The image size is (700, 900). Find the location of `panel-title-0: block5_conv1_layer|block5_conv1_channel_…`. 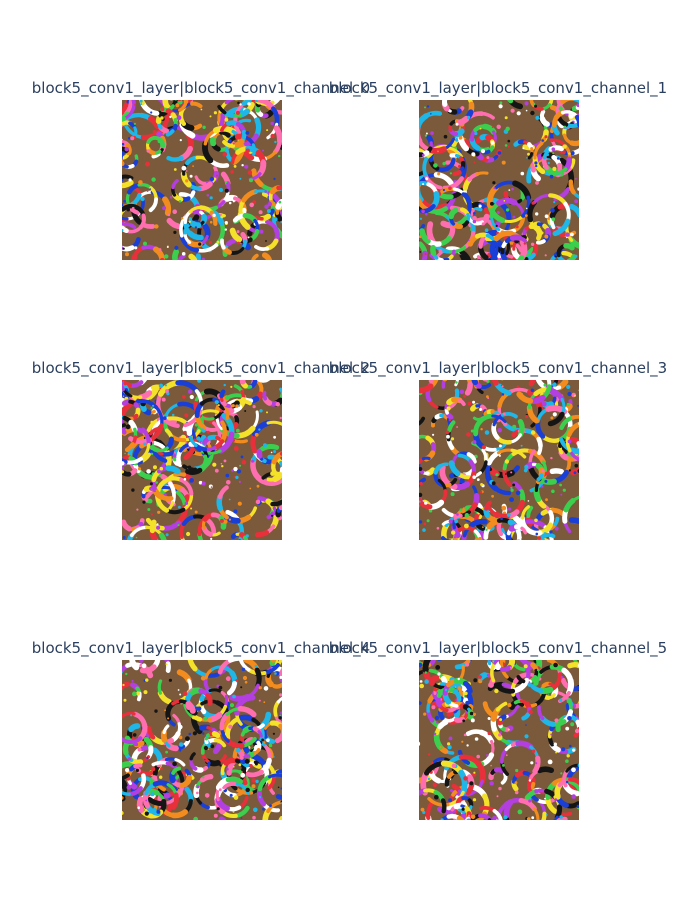

panel-title-0: block5_conv1_layer|block5_conv1_channel_… is located at coordinates (201, 88).